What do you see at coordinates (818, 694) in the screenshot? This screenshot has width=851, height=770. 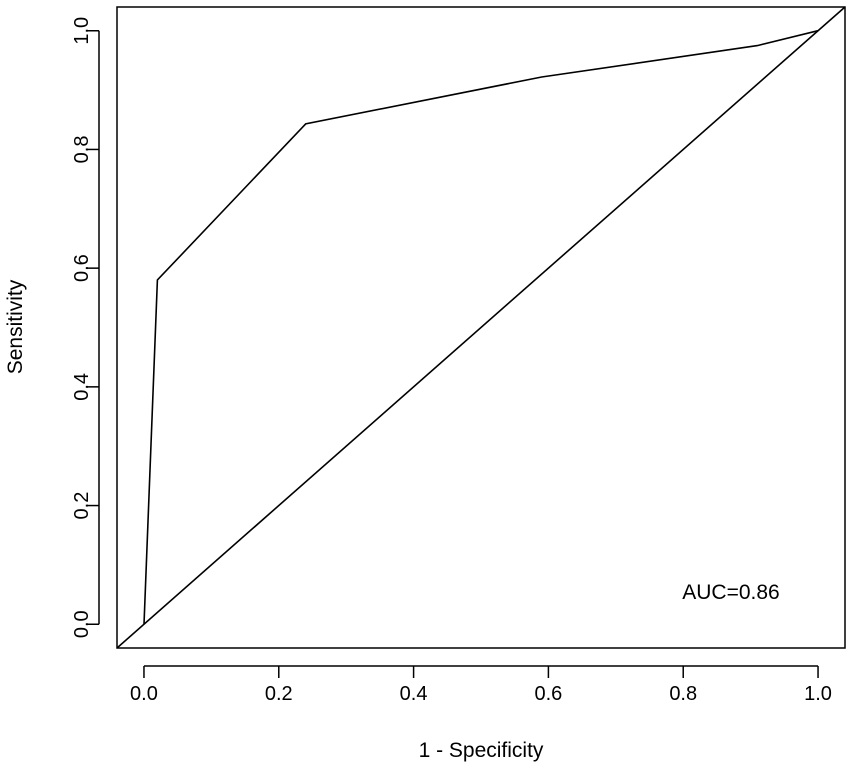 I see `x-tick-label: 1.0` at bounding box center [818, 694].